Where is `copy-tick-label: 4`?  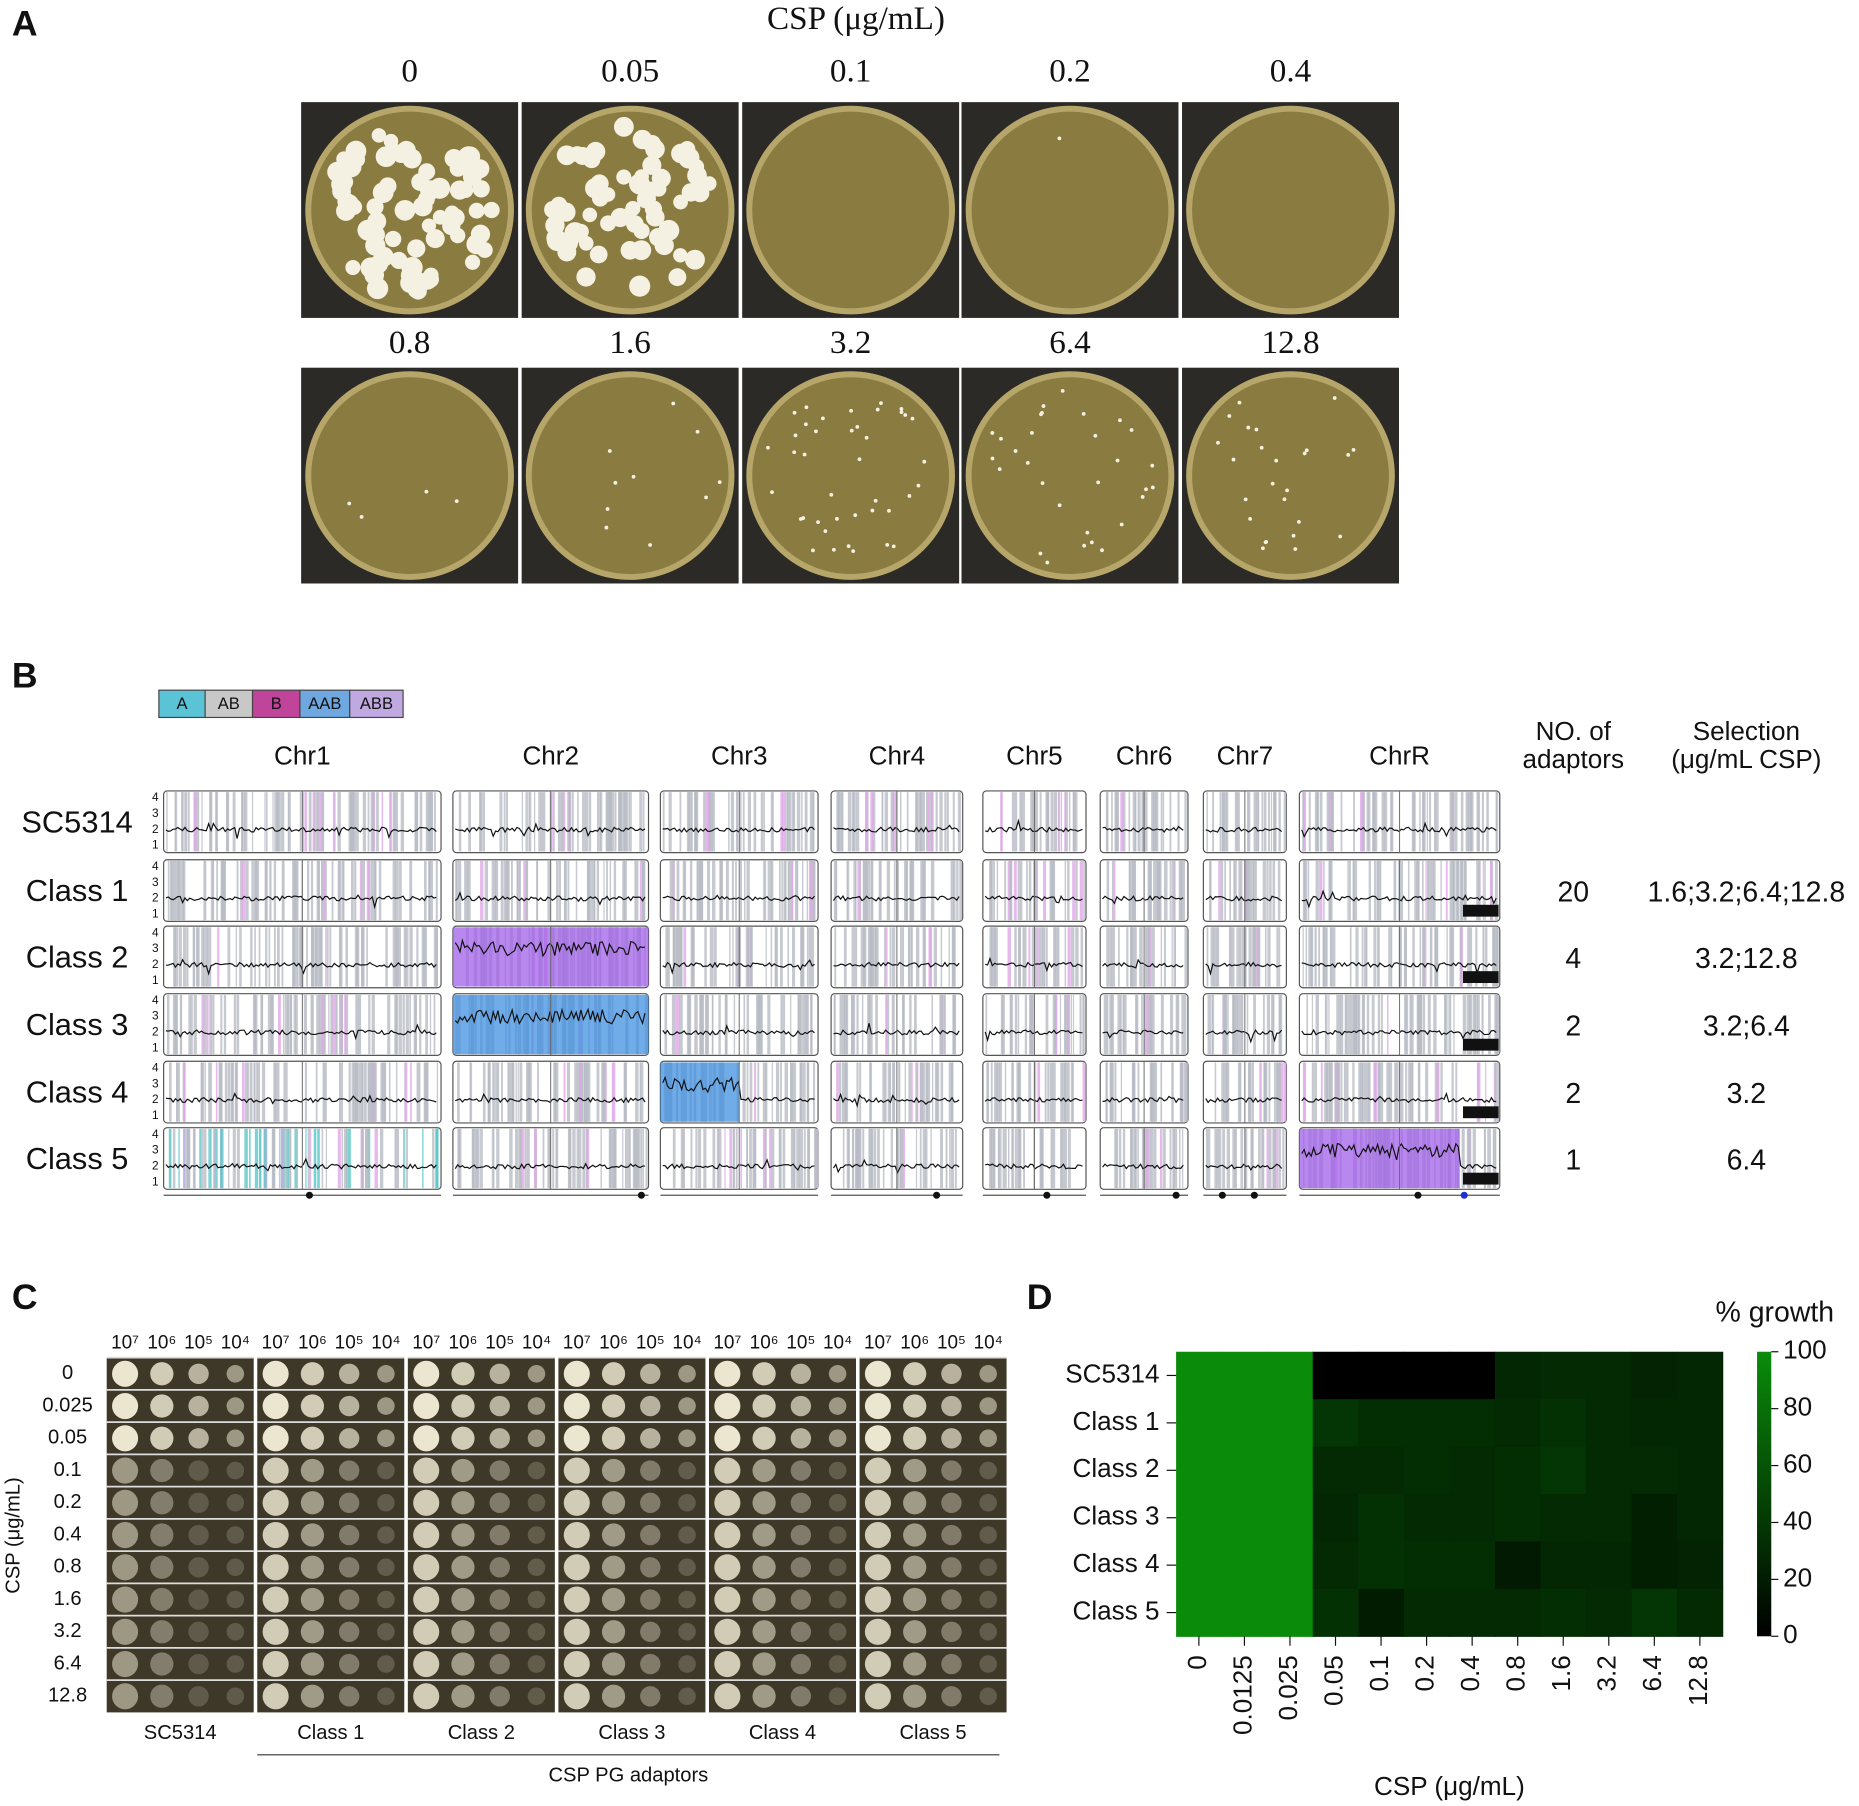
copy-tick-label: 4 is located at coordinates (155, 1134).